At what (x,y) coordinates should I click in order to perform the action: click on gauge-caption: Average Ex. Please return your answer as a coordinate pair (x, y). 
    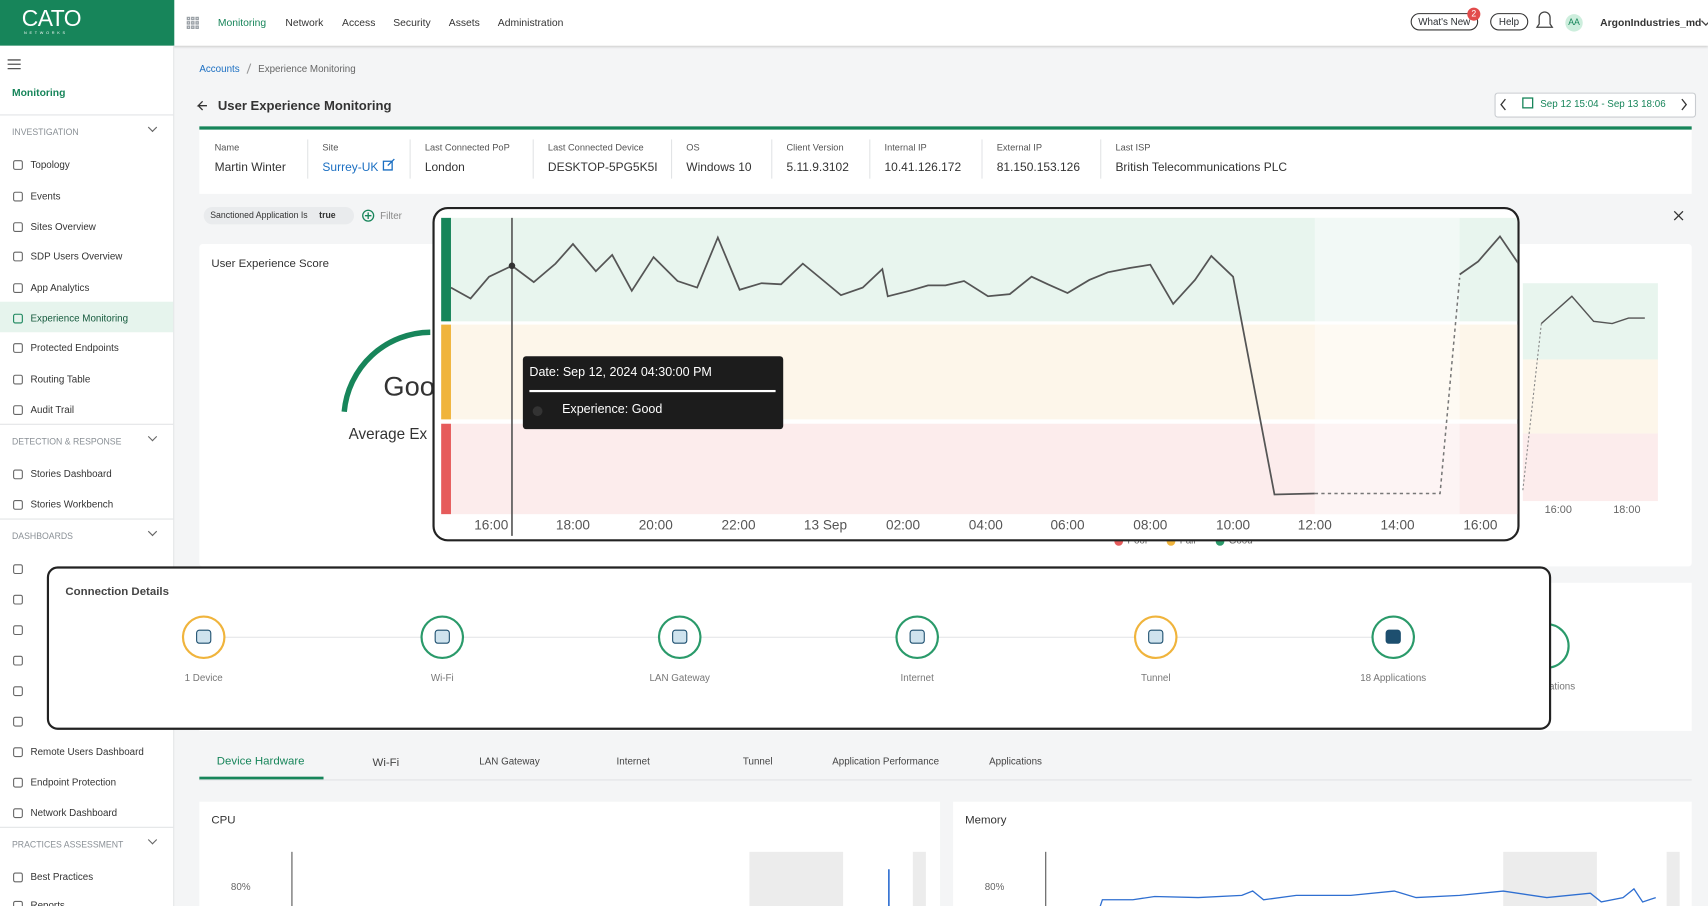
    Looking at the image, I should click on (388, 433).